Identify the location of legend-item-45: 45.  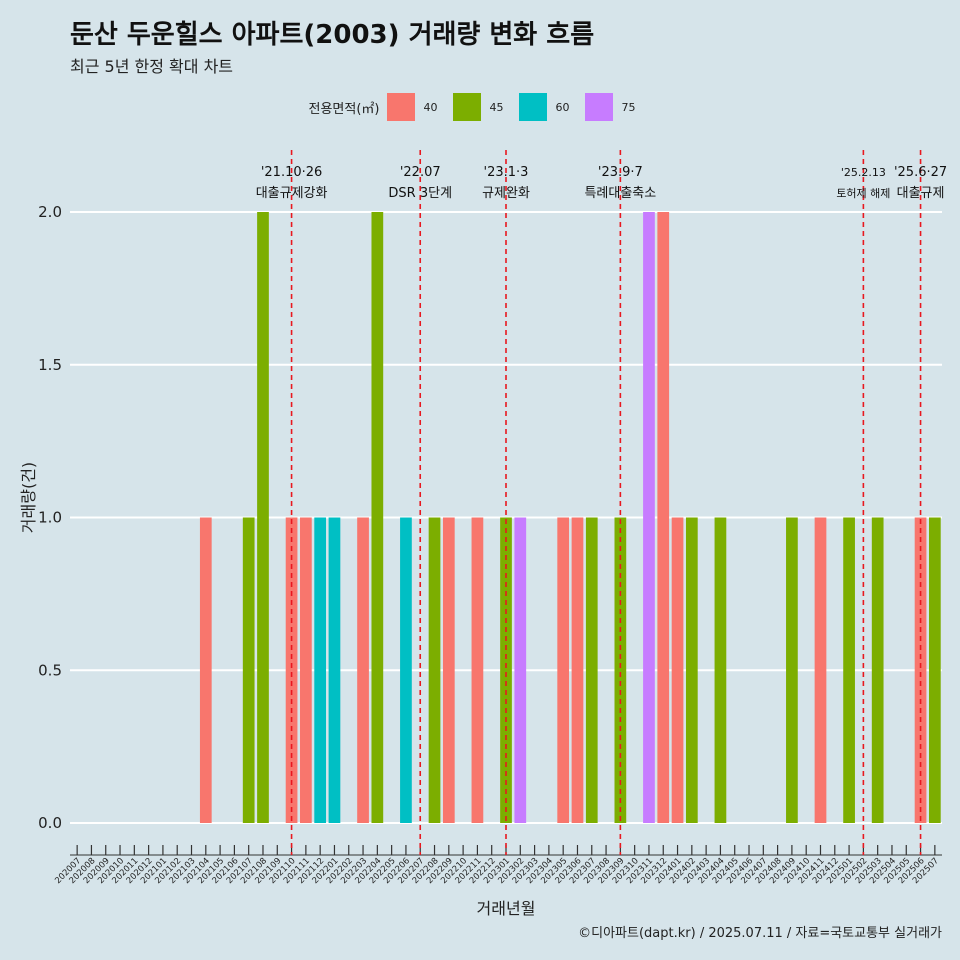
(481, 107).